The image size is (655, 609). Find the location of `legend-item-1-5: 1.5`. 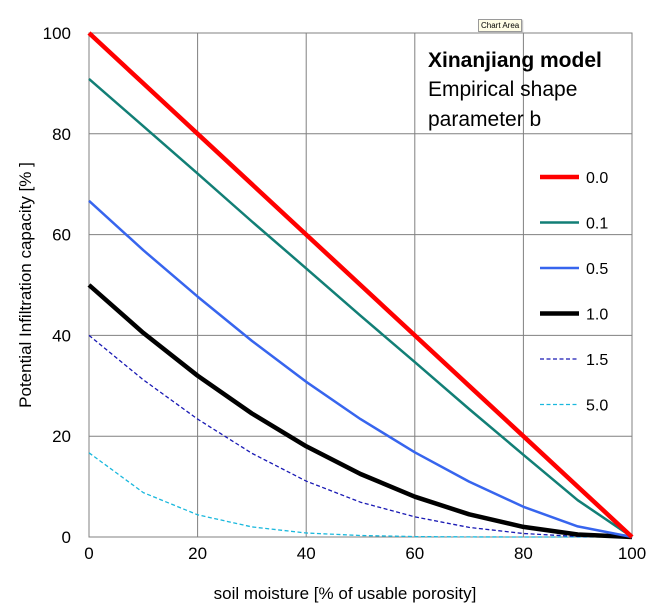

legend-item-1-5: 1.5 is located at coordinates (574, 360).